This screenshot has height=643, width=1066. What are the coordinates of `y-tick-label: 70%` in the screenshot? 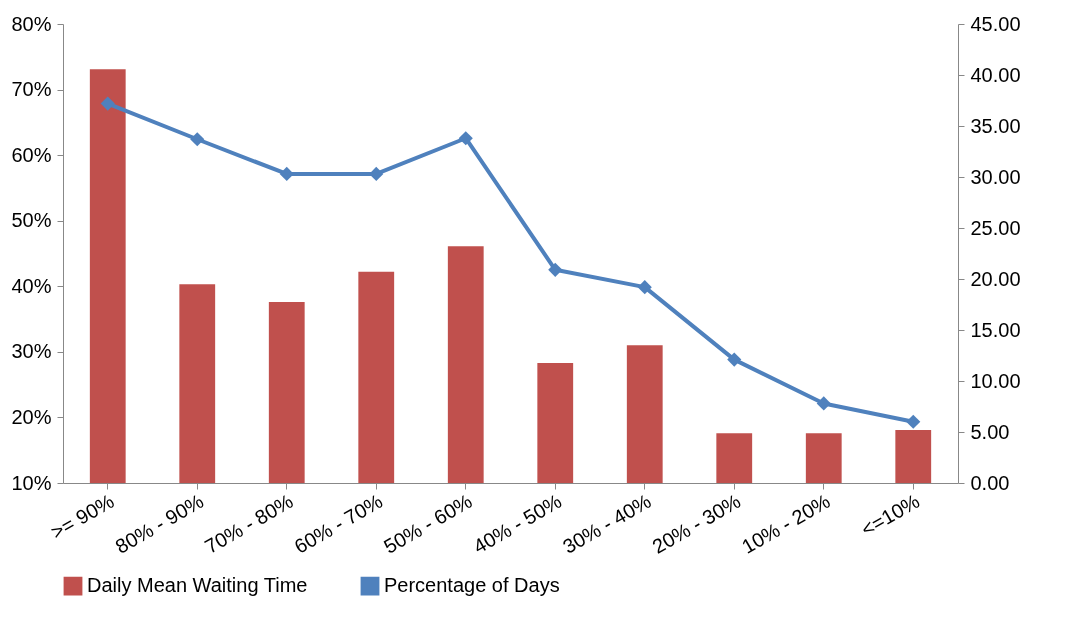 It's located at (31, 89).